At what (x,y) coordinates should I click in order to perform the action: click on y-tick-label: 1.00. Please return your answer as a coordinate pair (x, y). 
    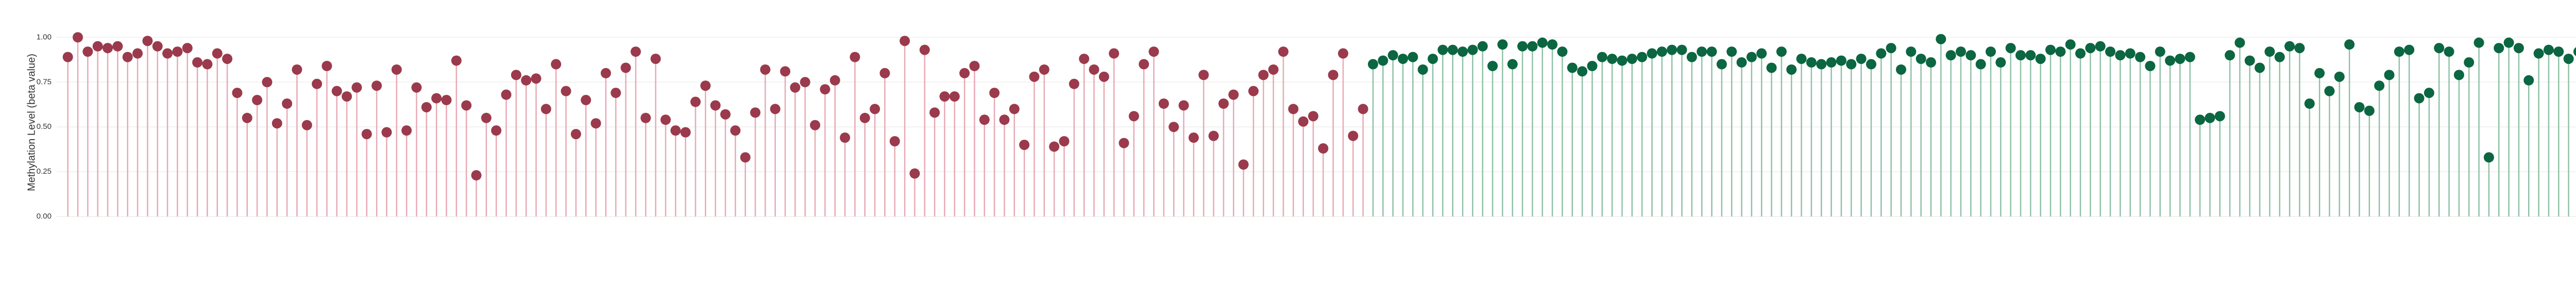
    Looking at the image, I should click on (44, 36).